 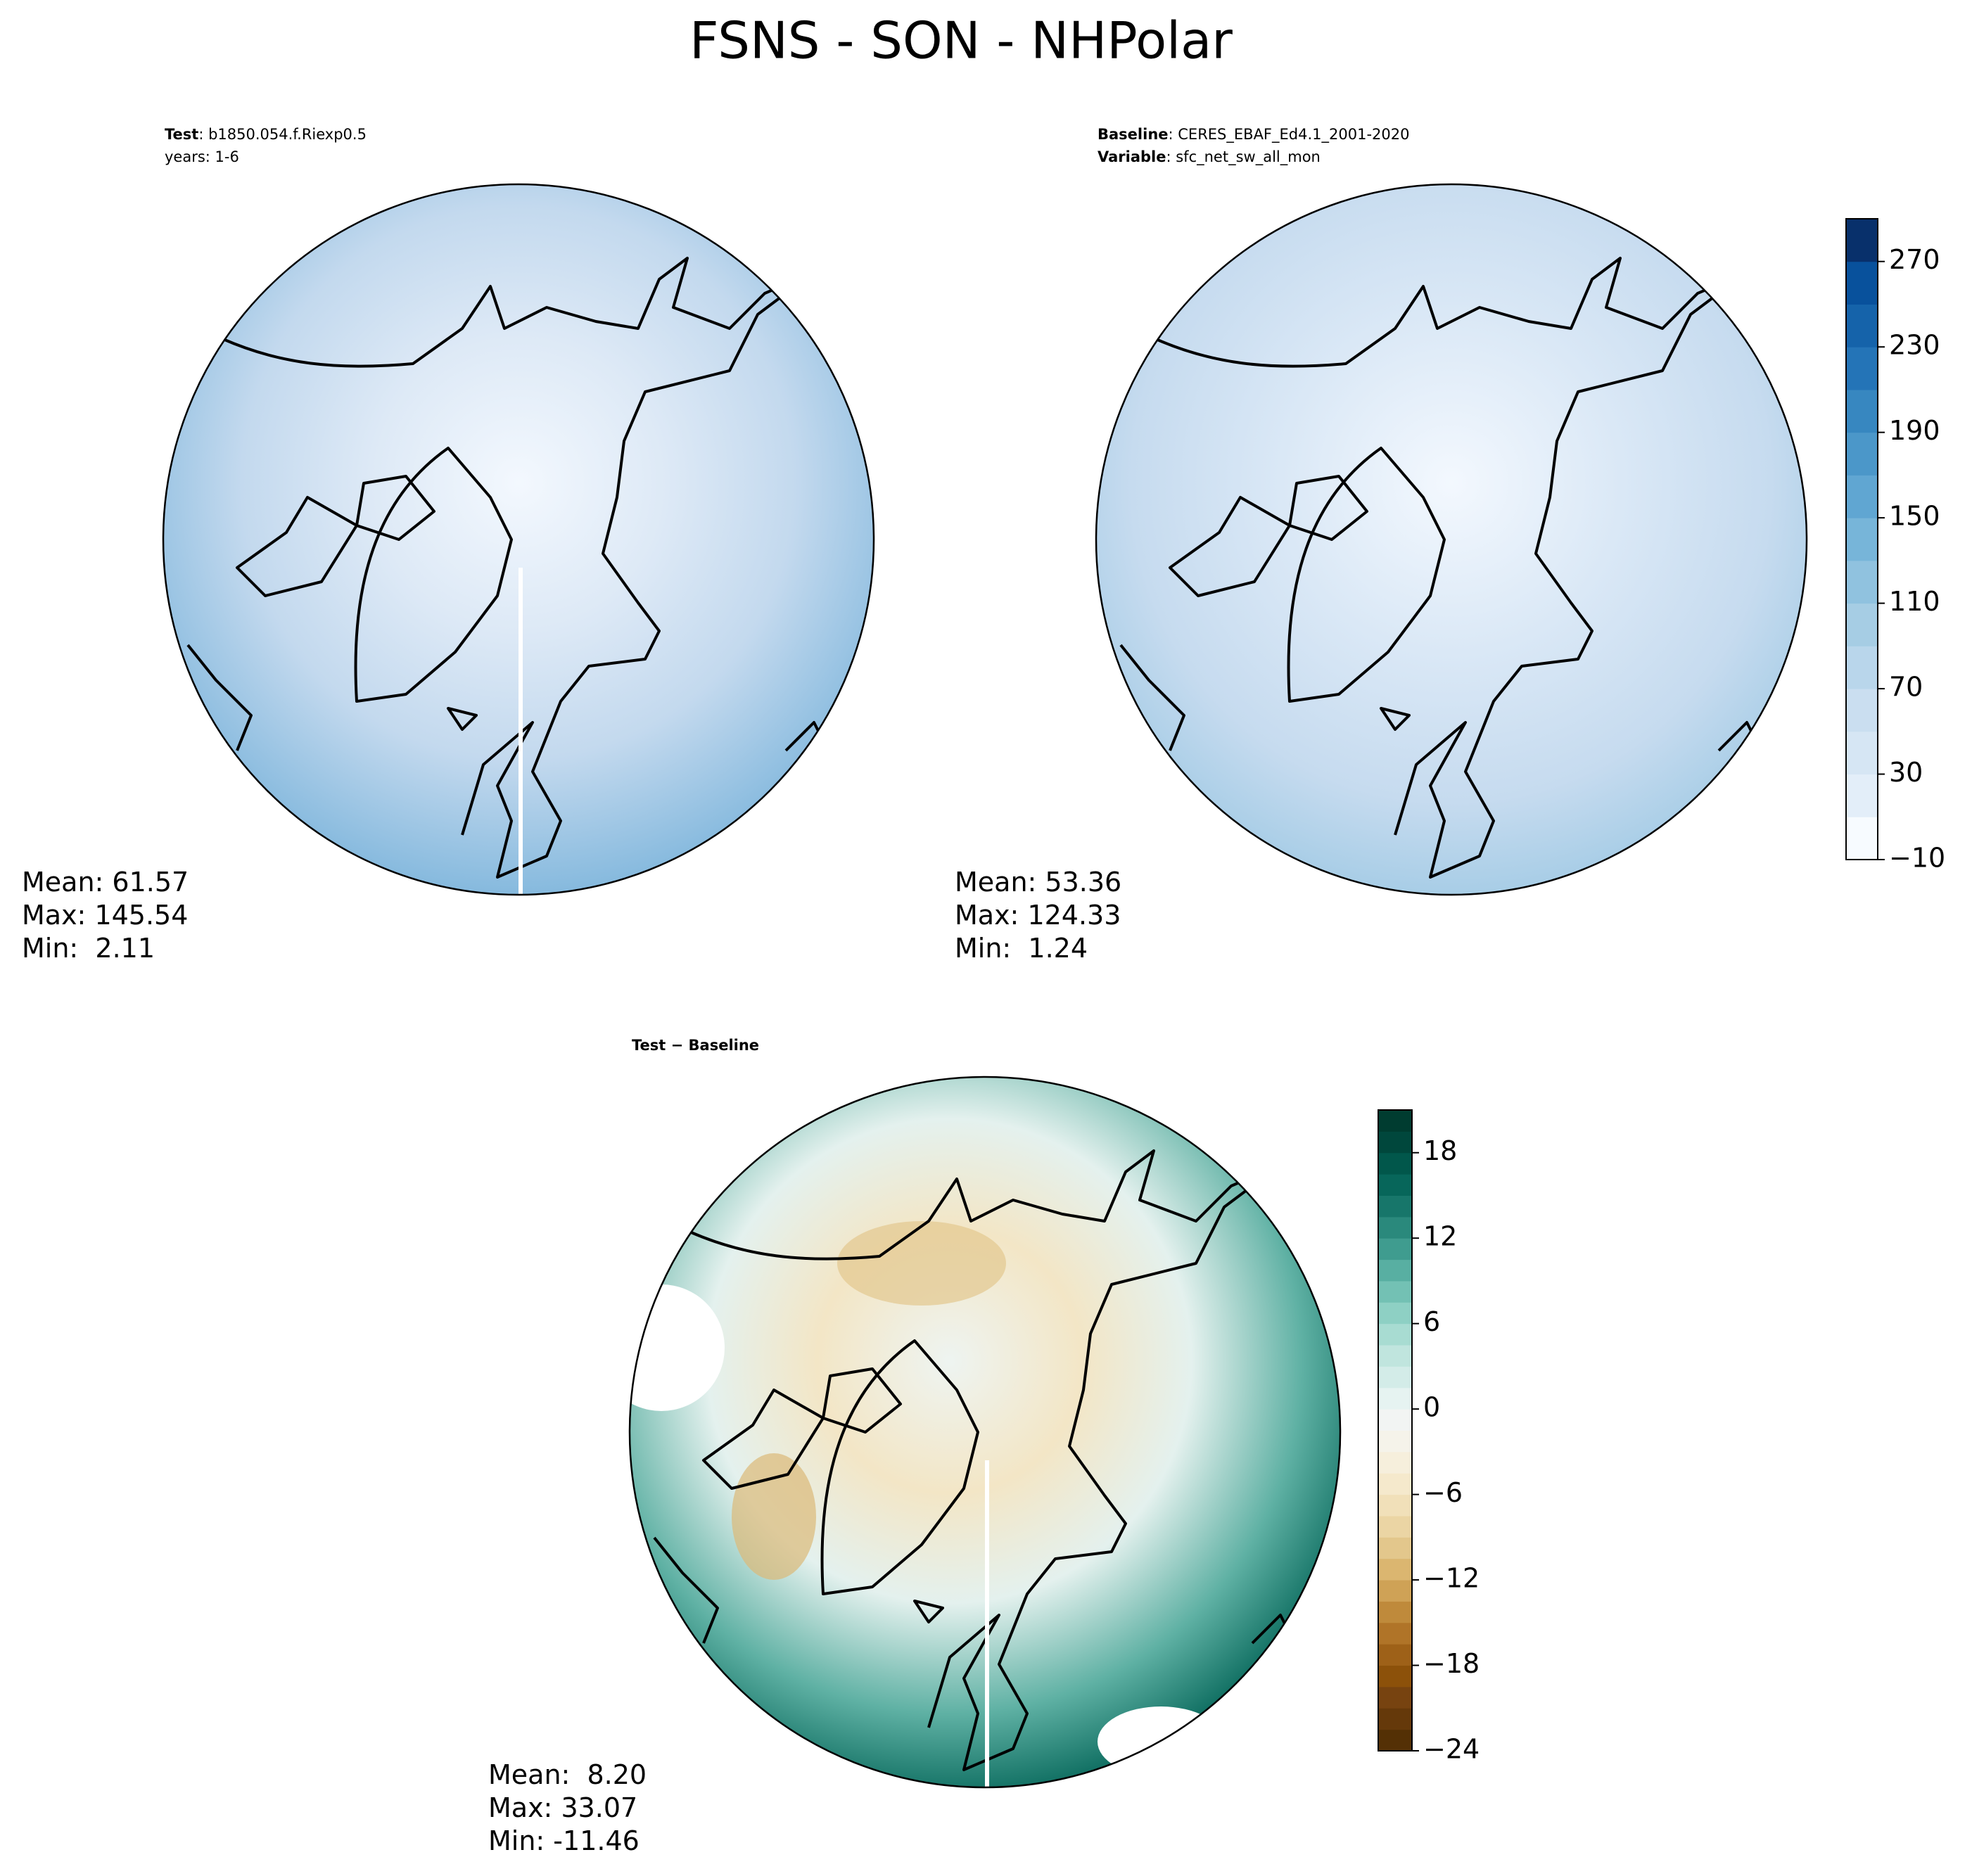 I want to click on stat-line: Mean: 53.36, so click(x=1038, y=882).